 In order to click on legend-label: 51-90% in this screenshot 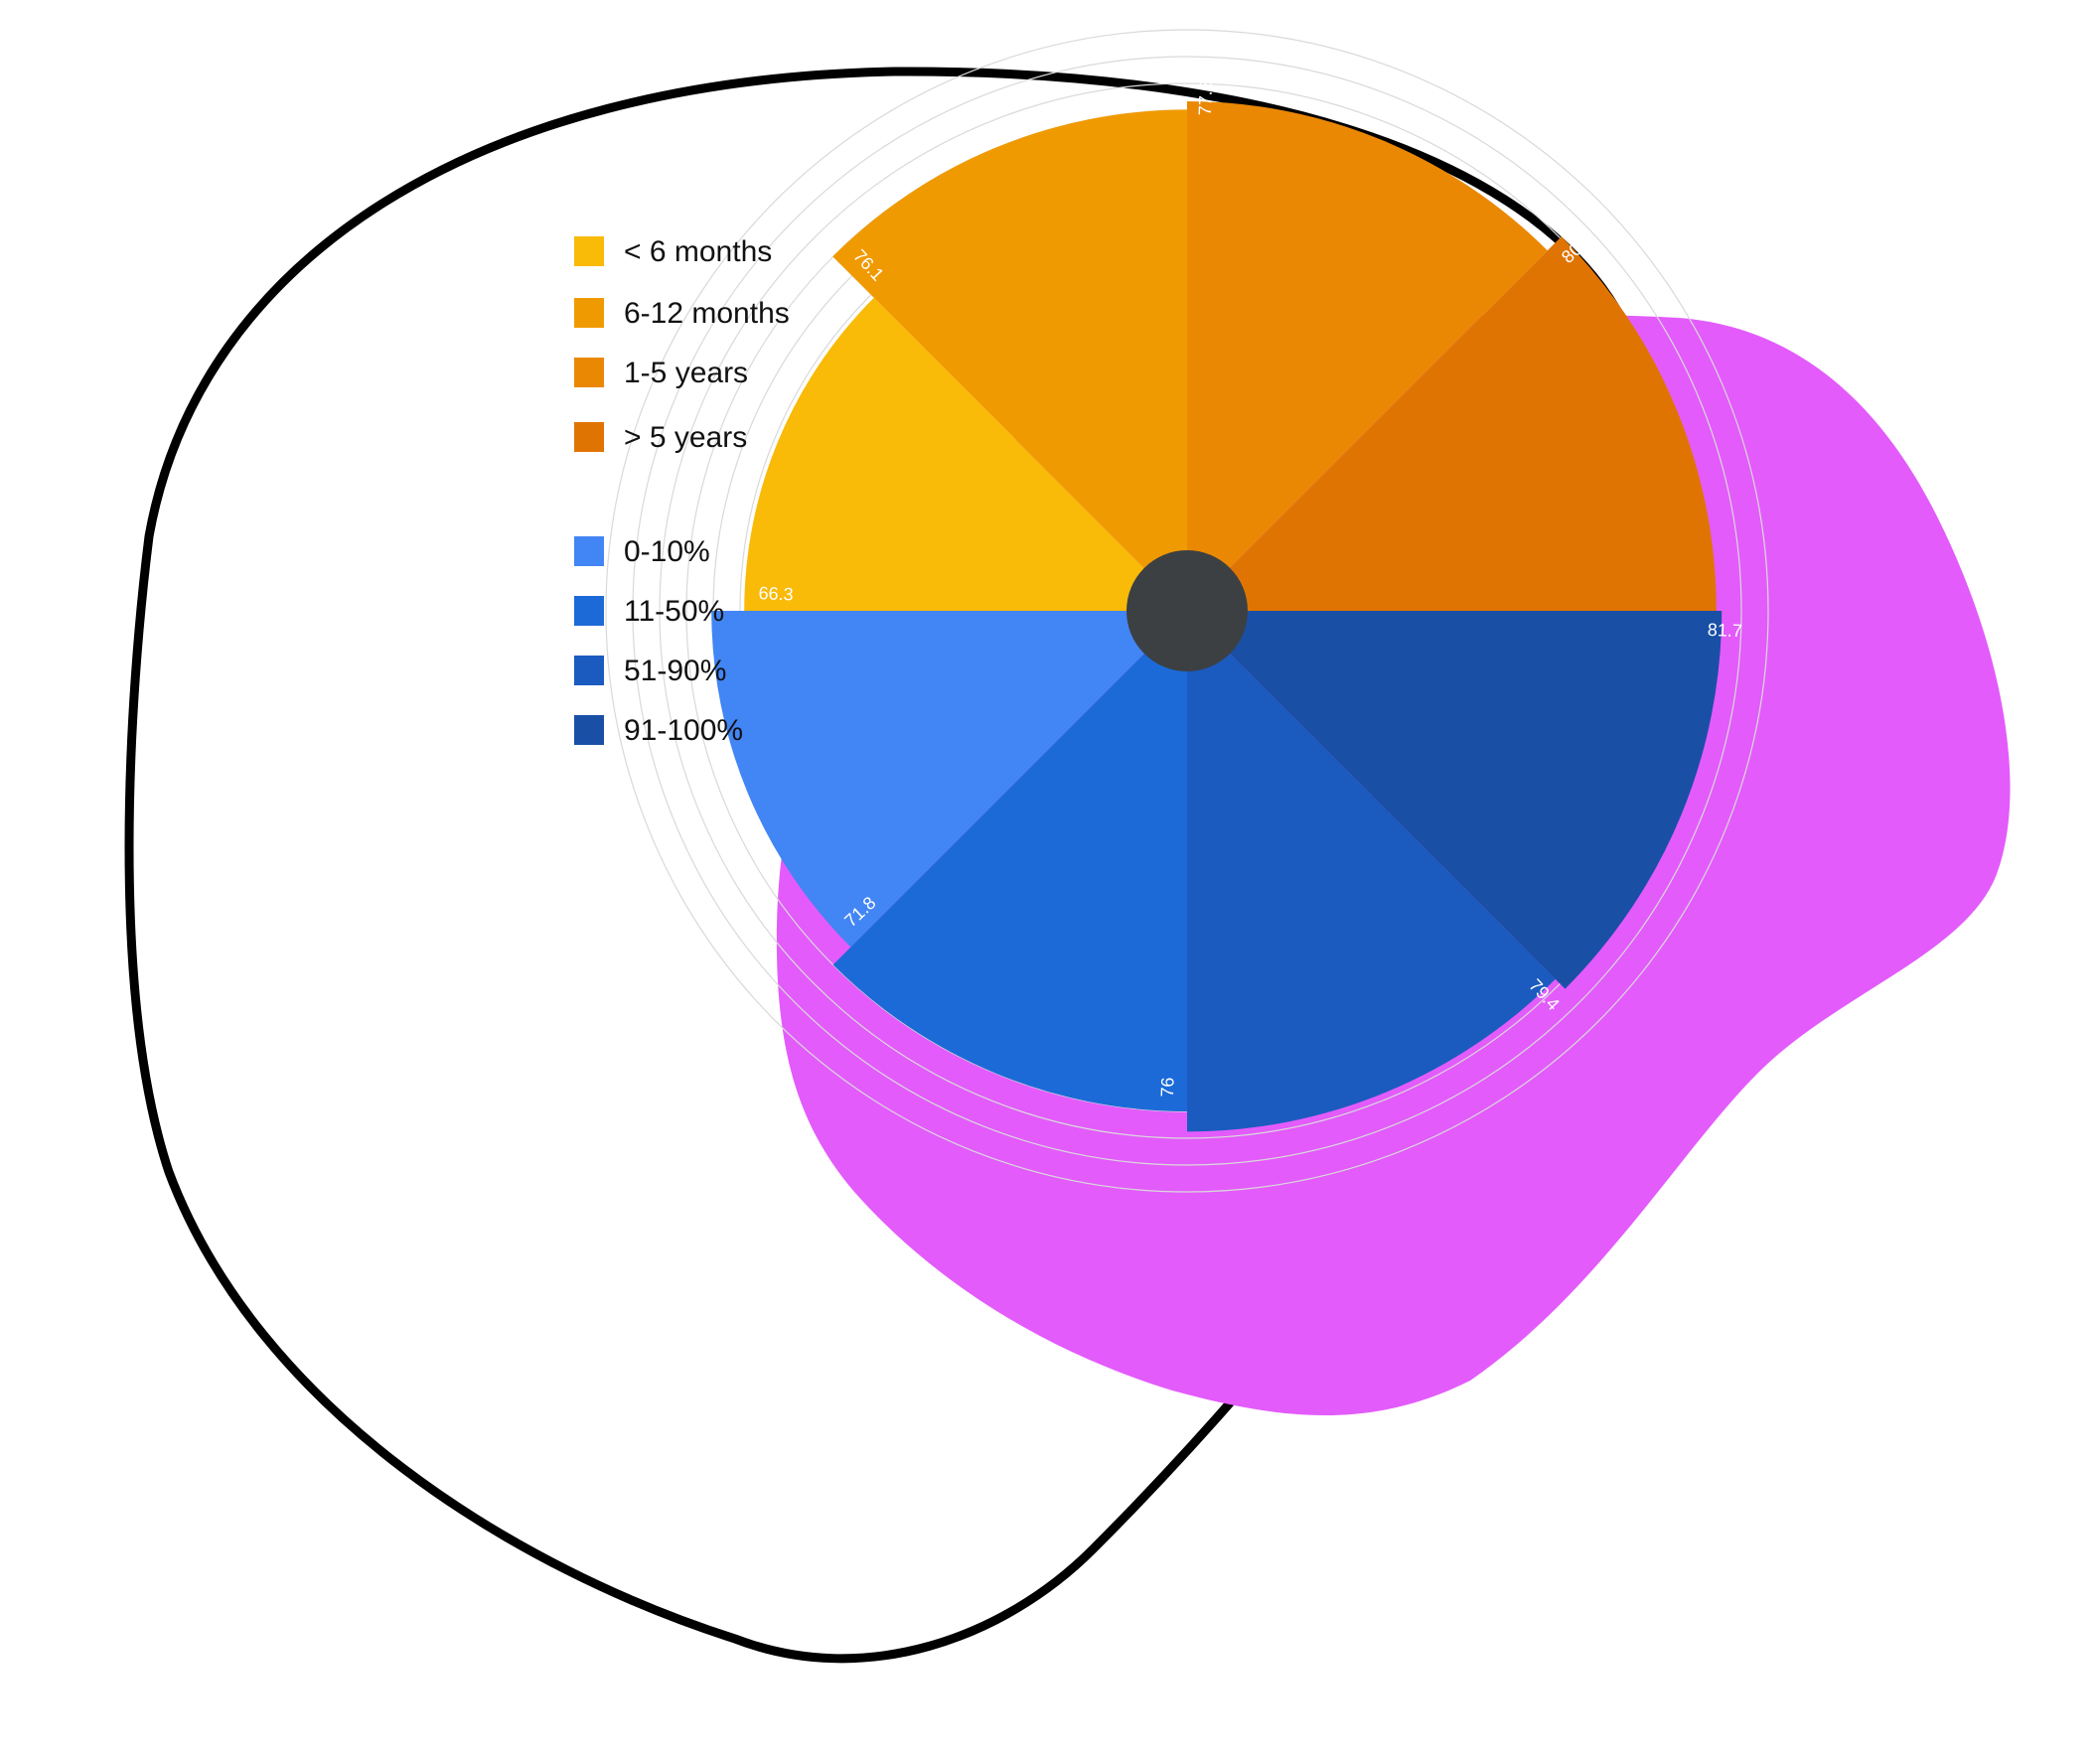, I will do `click(675, 671)`.